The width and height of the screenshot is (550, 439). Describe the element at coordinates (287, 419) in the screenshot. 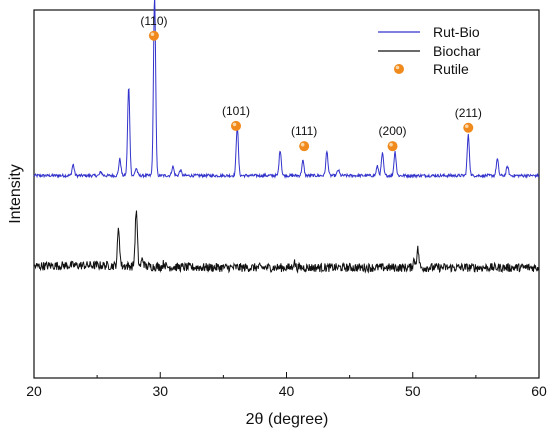

I see `x-axis-title: 2θ (degree)` at that location.